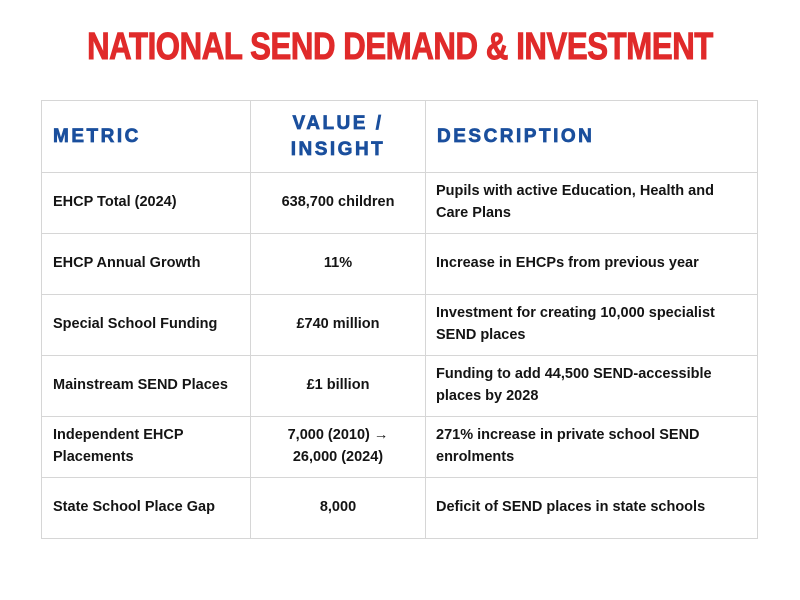 The height and width of the screenshot is (600, 800). Describe the element at coordinates (146, 136) in the screenshot. I see `header-cell-metric: METRIC` at that location.